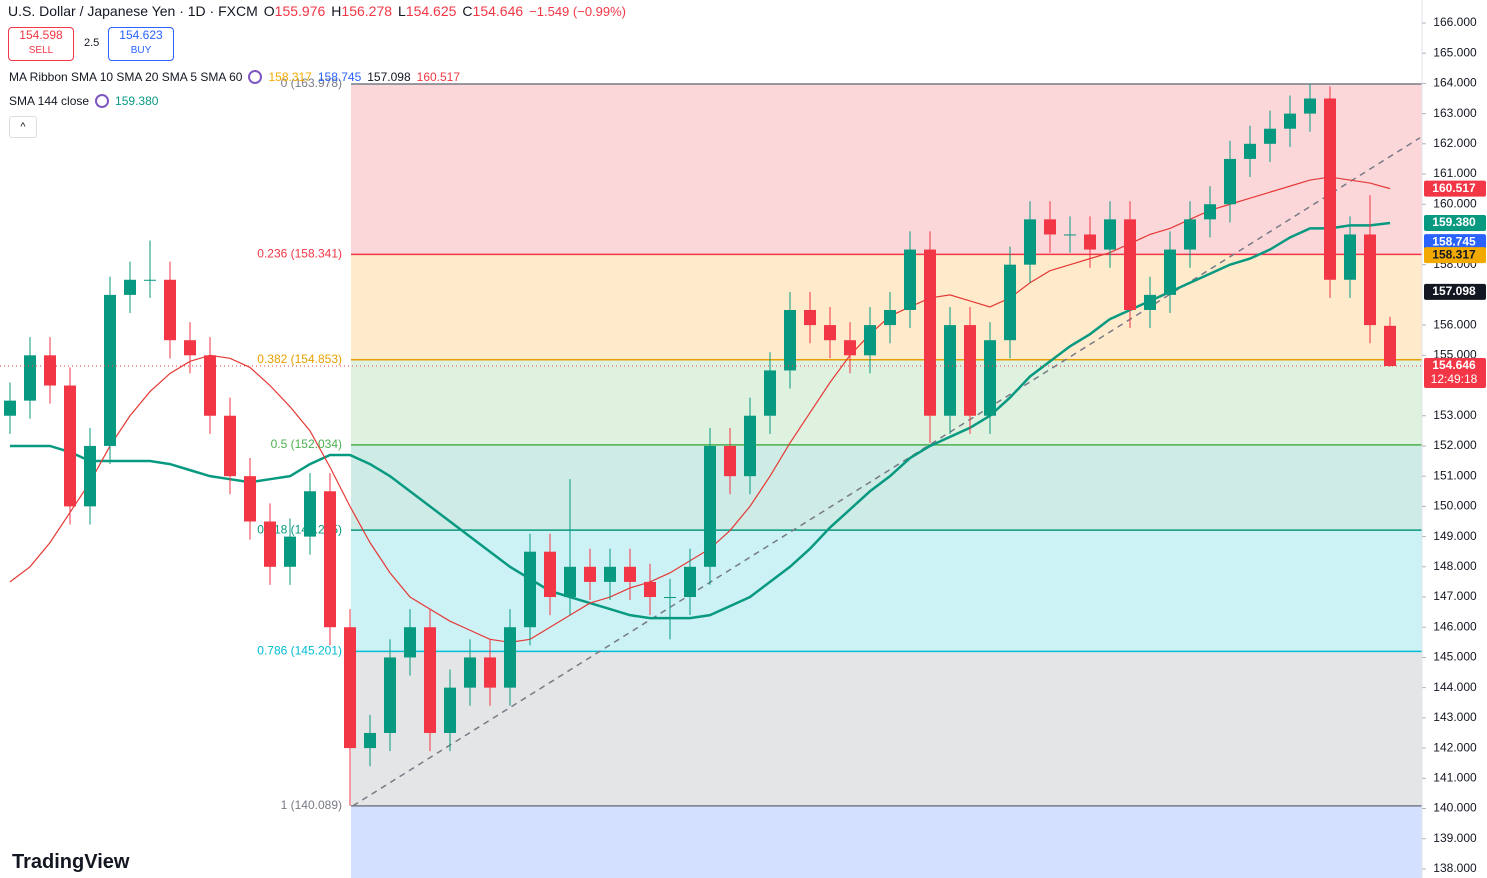  What do you see at coordinates (295, 11) in the screenshot?
I see `ohlc-item: O155.976` at bounding box center [295, 11].